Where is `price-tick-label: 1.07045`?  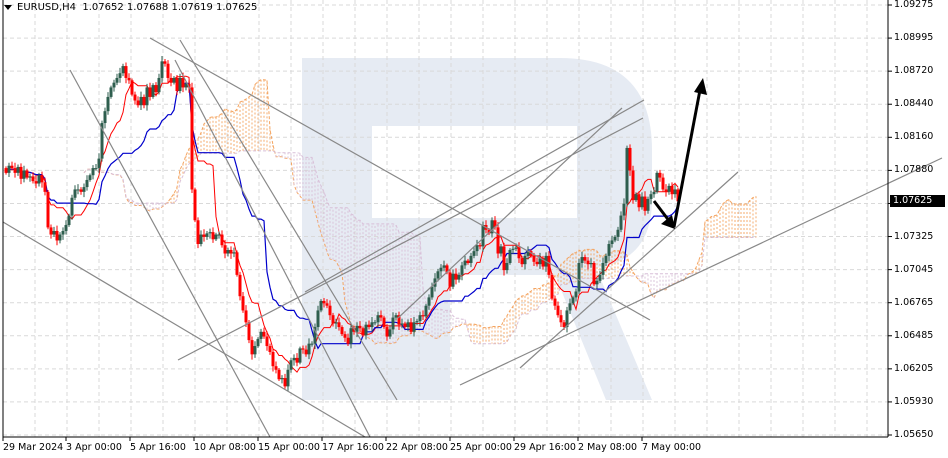
price-tick-label: 1.07045 is located at coordinates (914, 269).